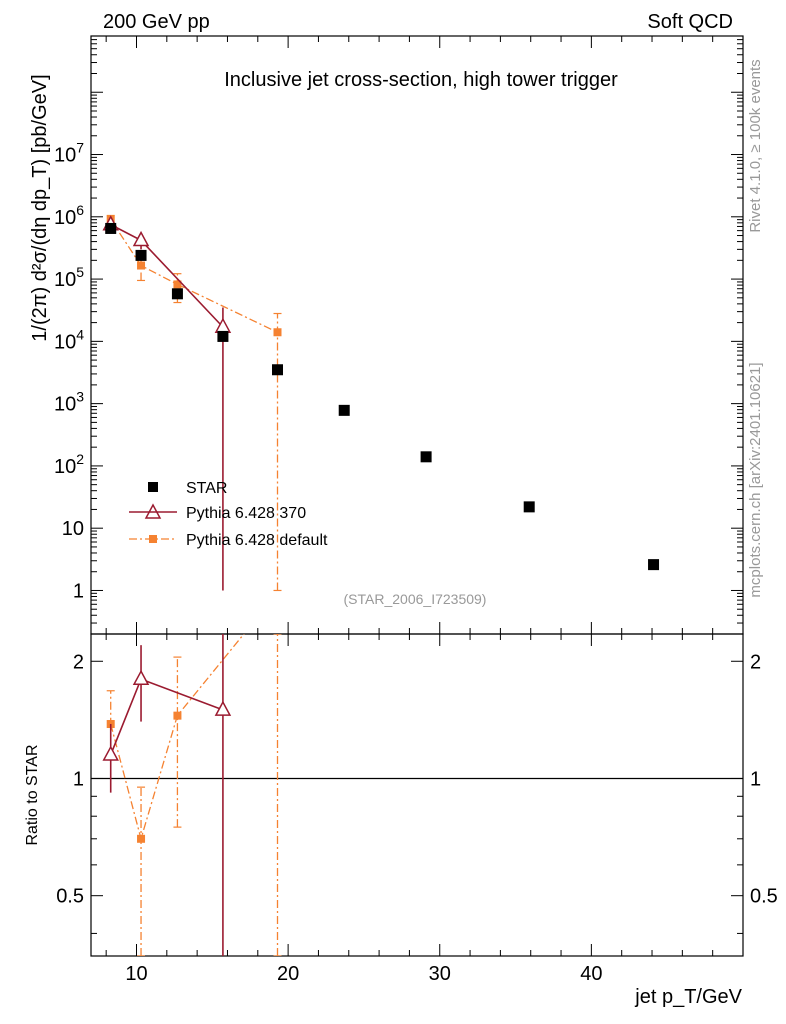  What do you see at coordinates (688, 997) in the screenshot?
I see `x-axis-label: jet p_T/GeV` at bounding box center [688, 997].